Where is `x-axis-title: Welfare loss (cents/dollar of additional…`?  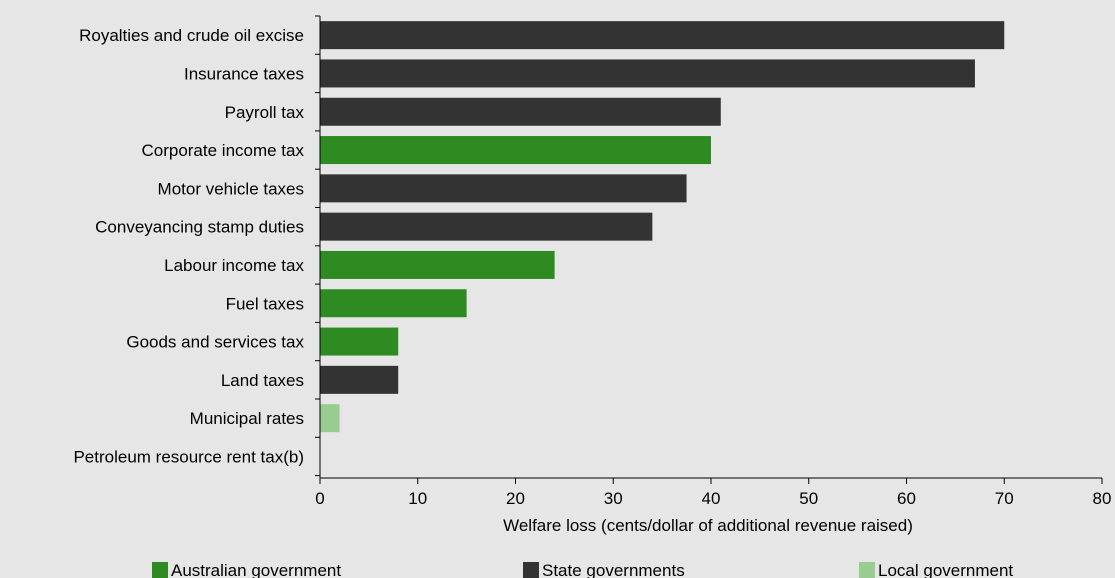 x-axis-title: Welfare loss (cents/dollar of additional… is located at coordinates (708, 525).